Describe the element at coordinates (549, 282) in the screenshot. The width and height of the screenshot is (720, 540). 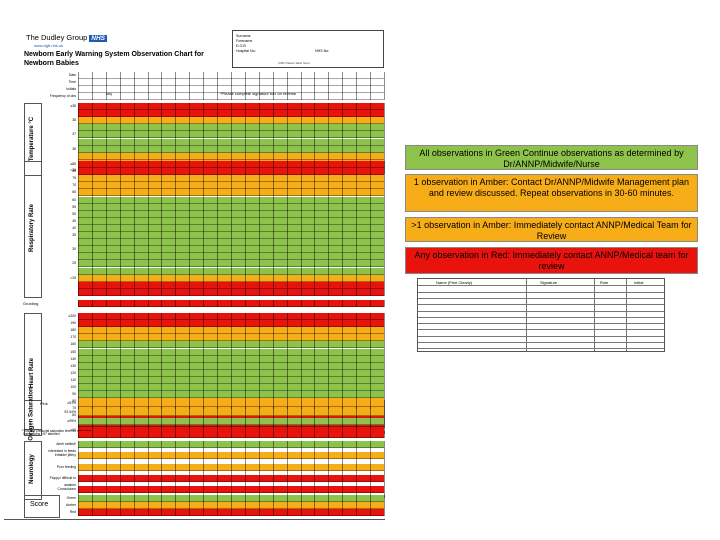
I see `sig-header-signature: Signature` at that location.